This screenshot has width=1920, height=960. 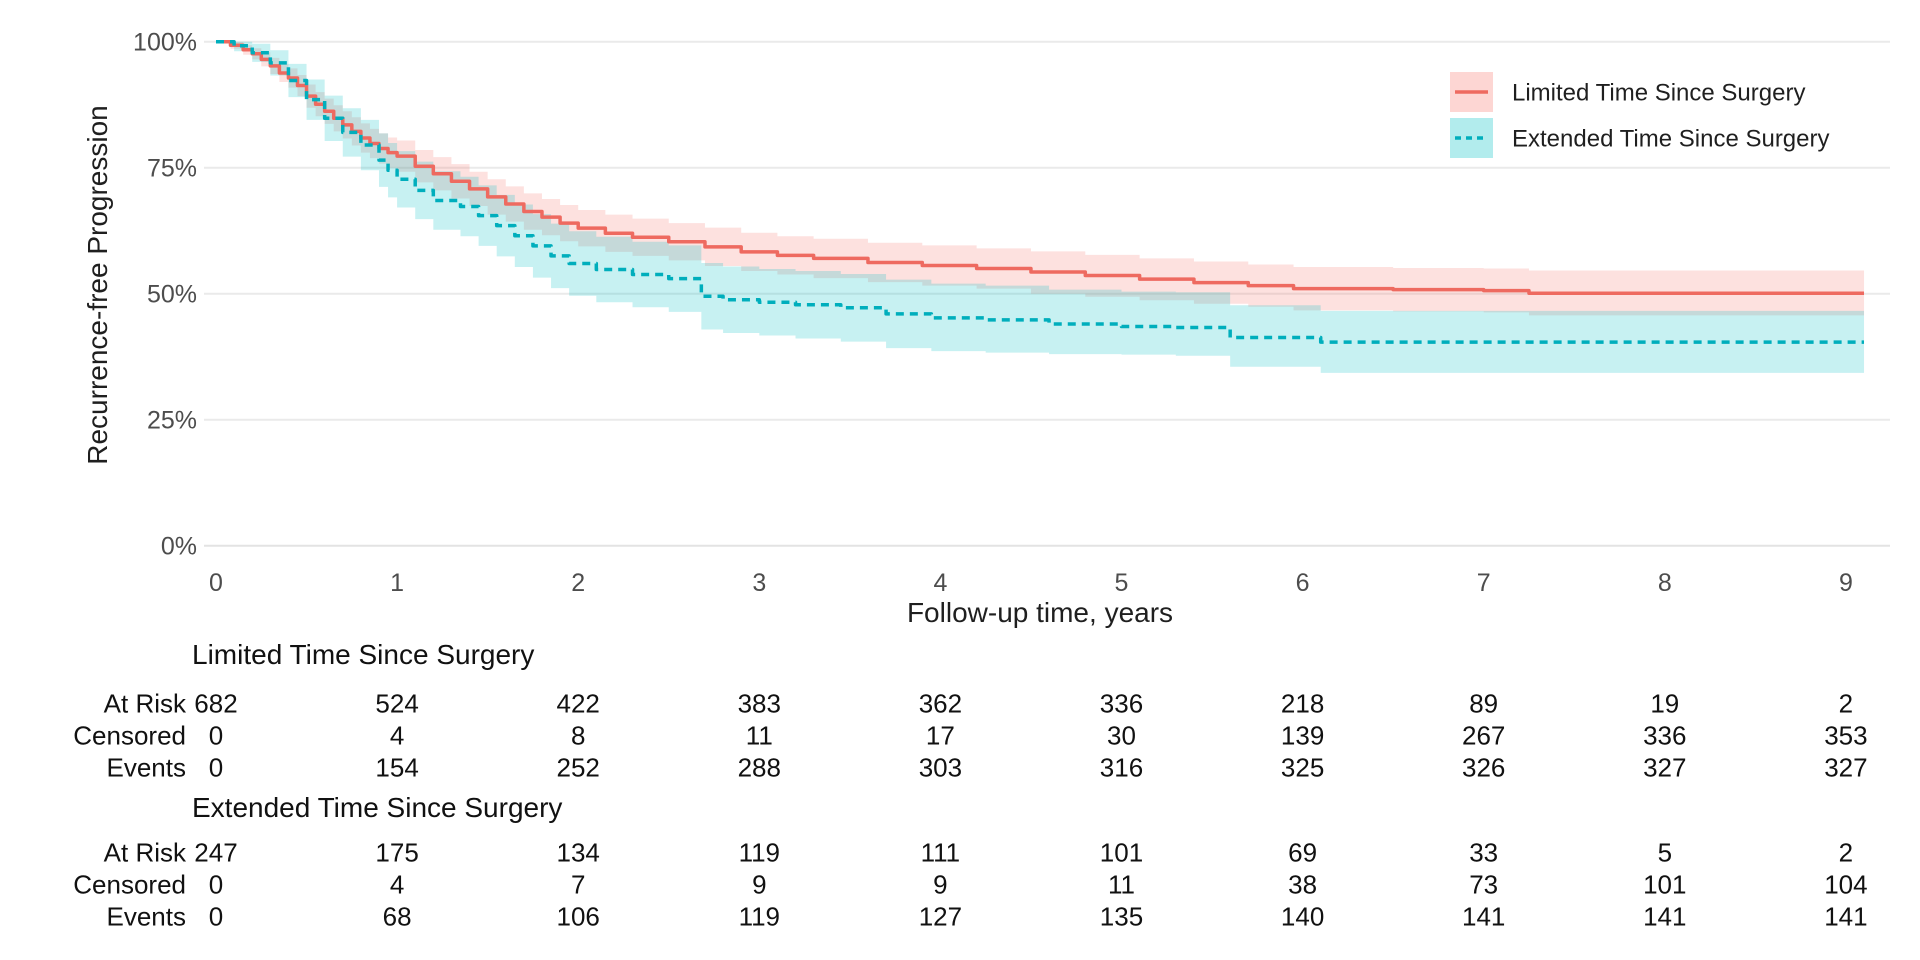 What do you see at coordinates (397, 703) in the screenshot?
I see `risk-count-cell: 524` at bounding box center [397, 703].